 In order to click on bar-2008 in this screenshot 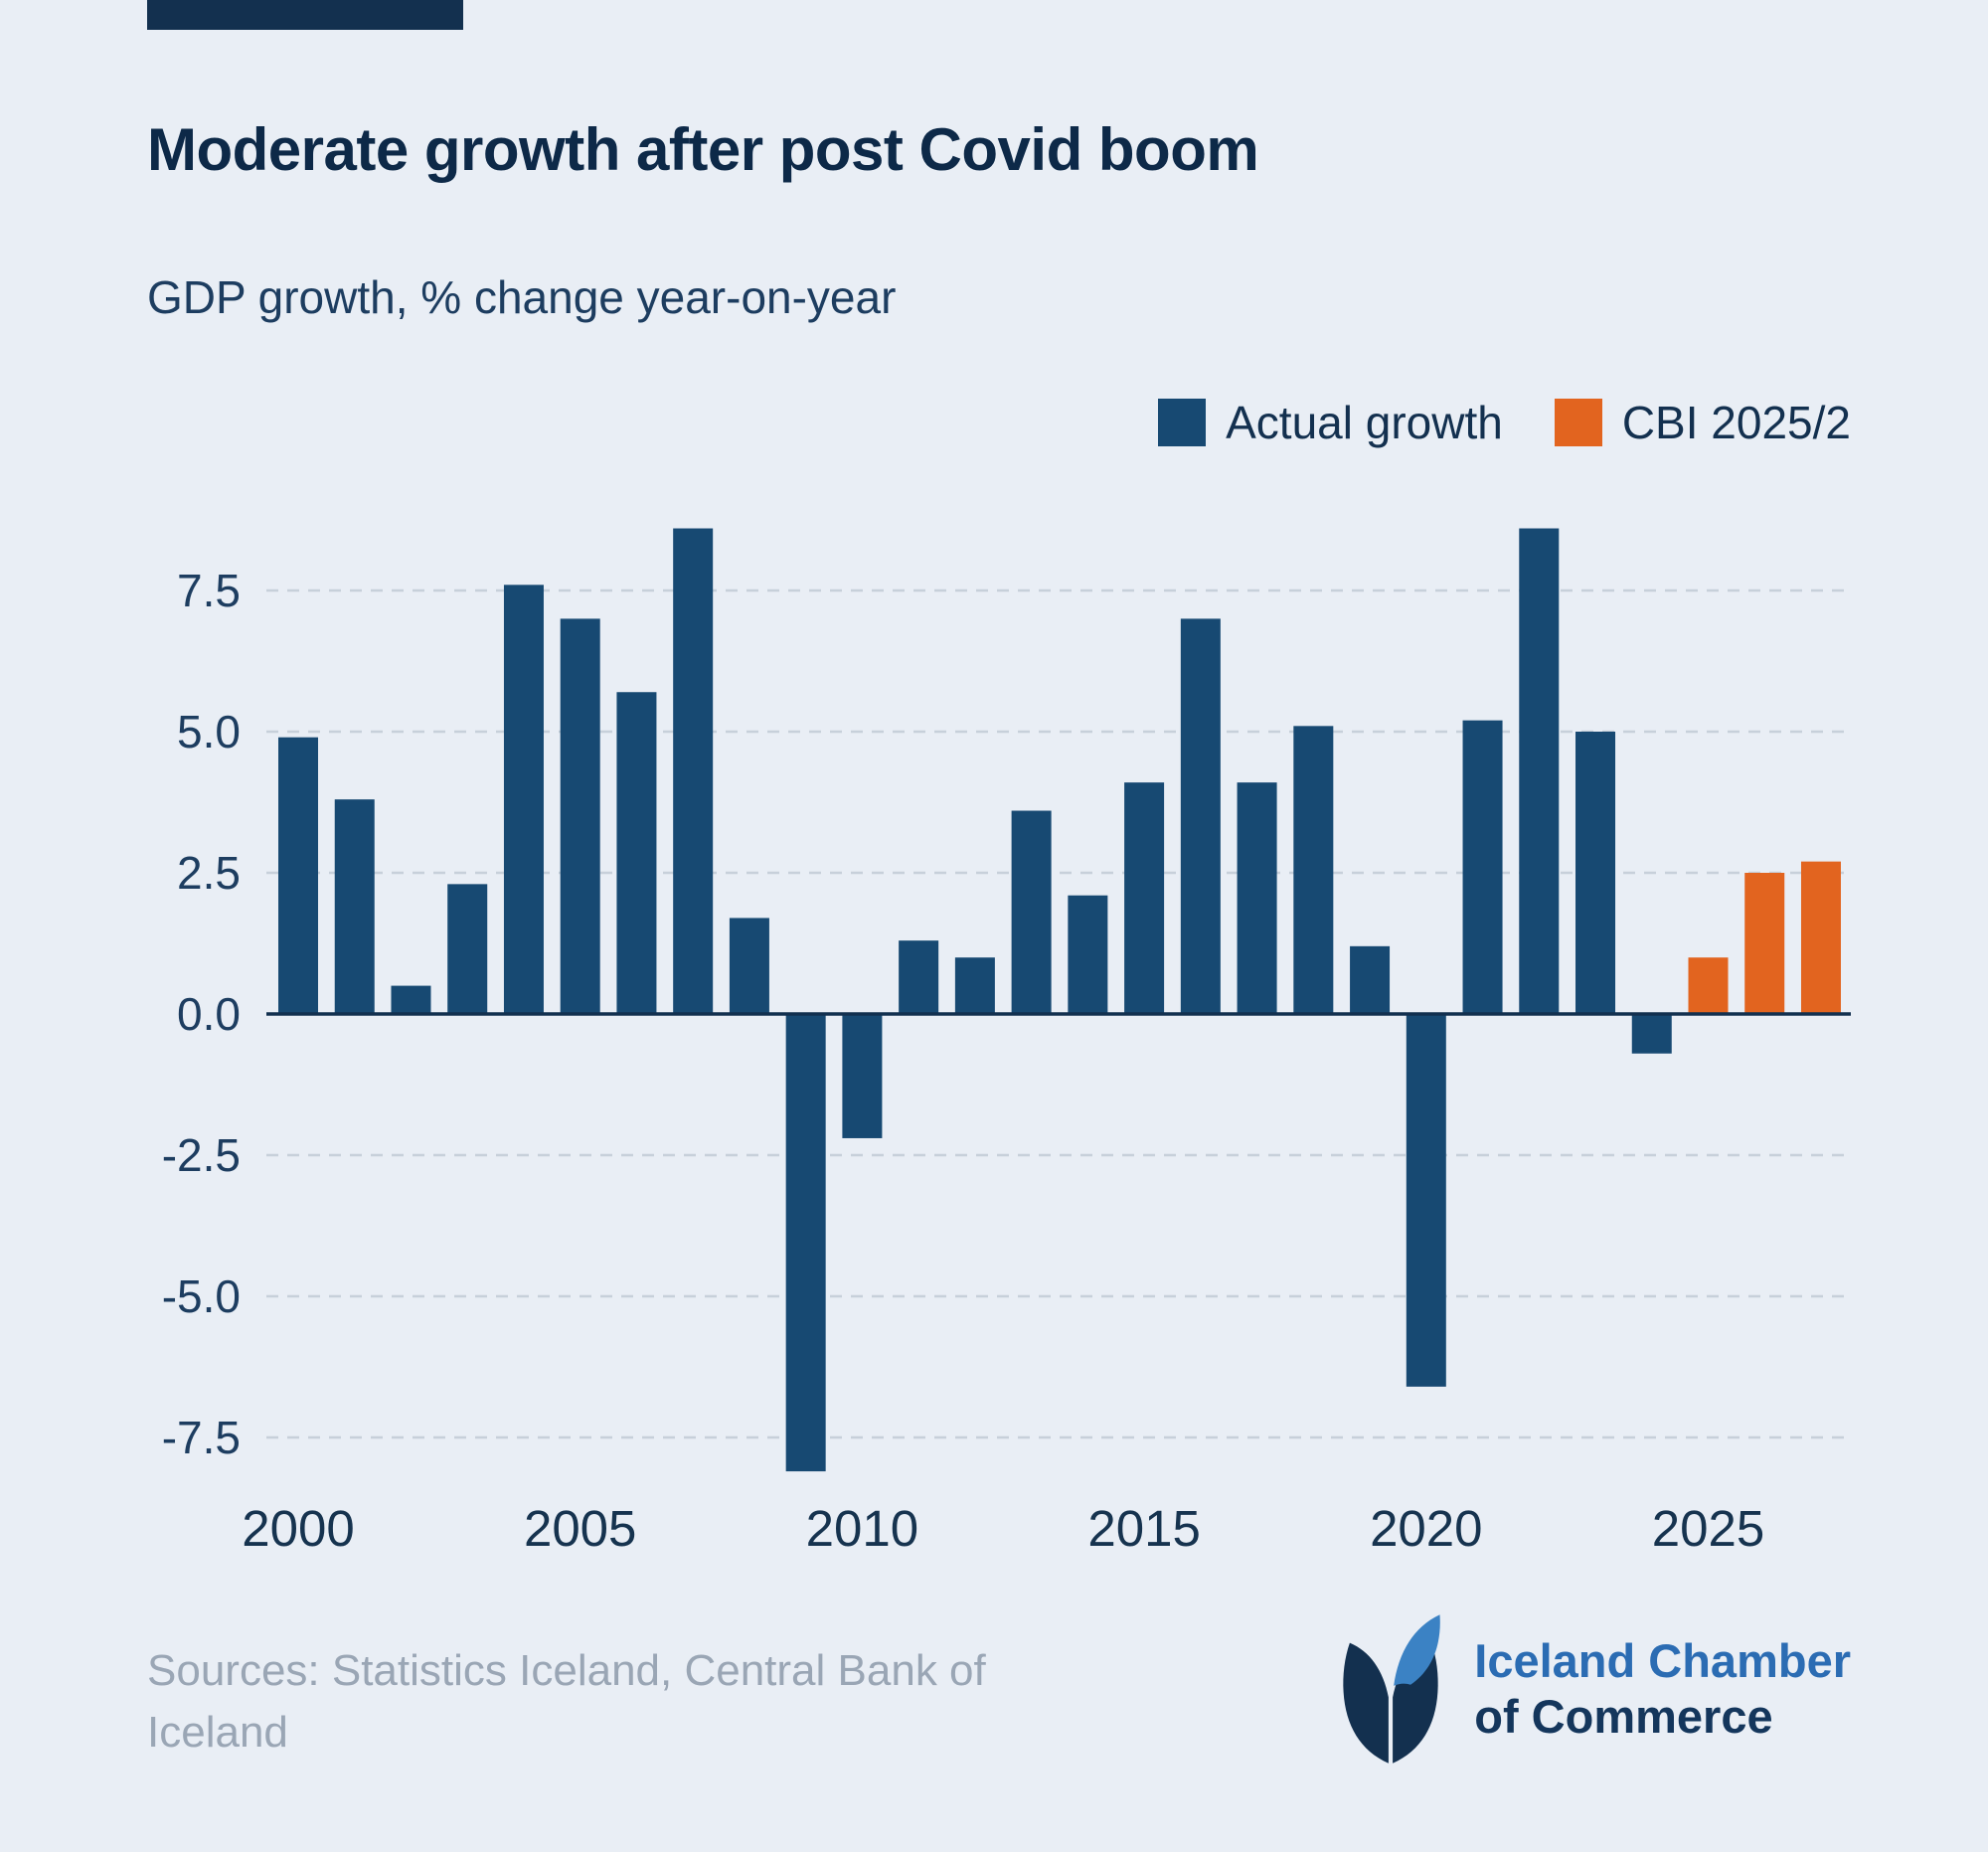, I will do `click(749, 966)`.